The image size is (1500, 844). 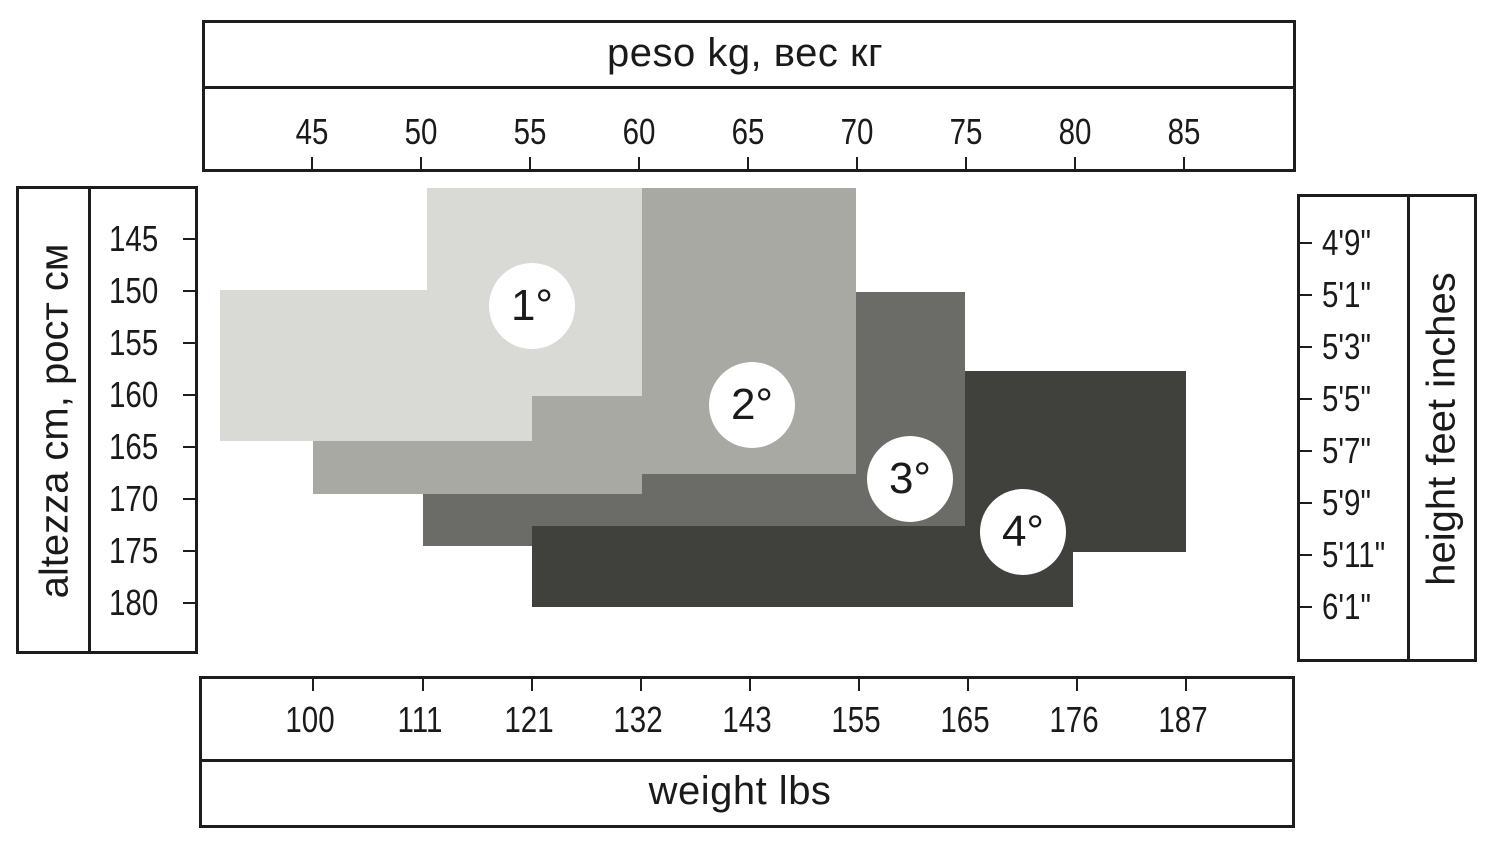 I want to click on top-axis-title: peso kg, вес кг, so click(x=745, y=53).